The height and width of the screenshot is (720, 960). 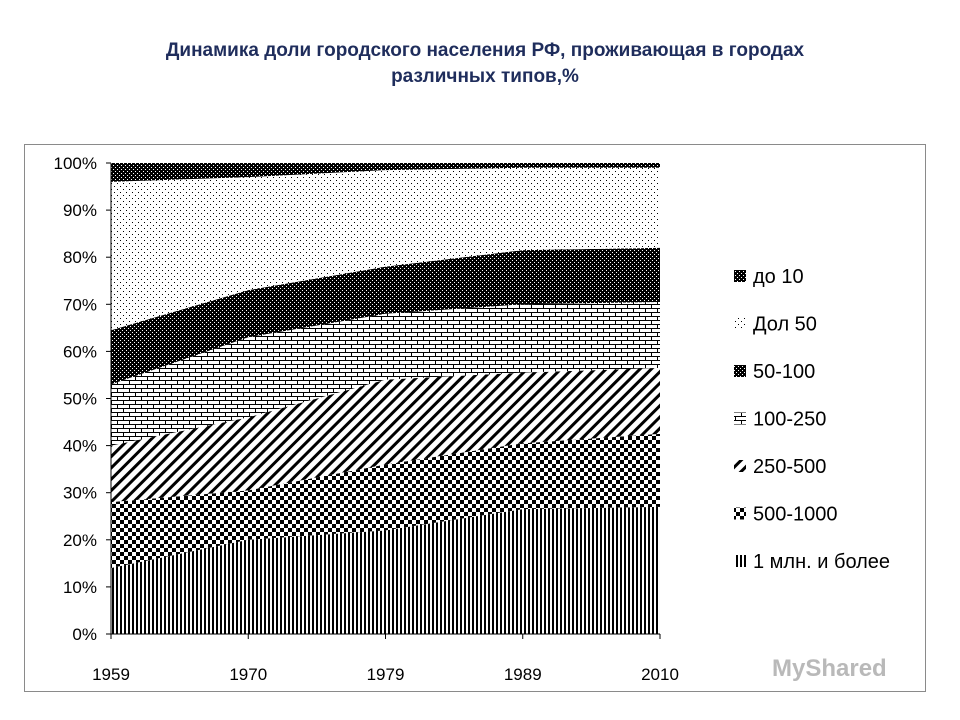 I want to click on x-tick-label: 1959, so click(x=111, y=674).